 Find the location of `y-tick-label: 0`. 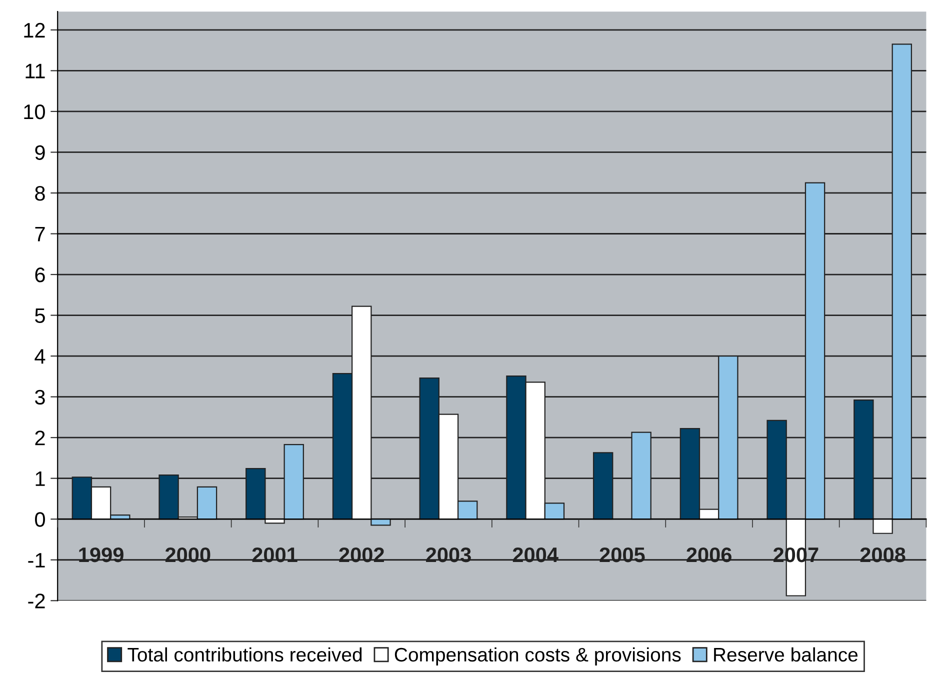

y-tick-label: 0 is located at coordinates (40, 519).